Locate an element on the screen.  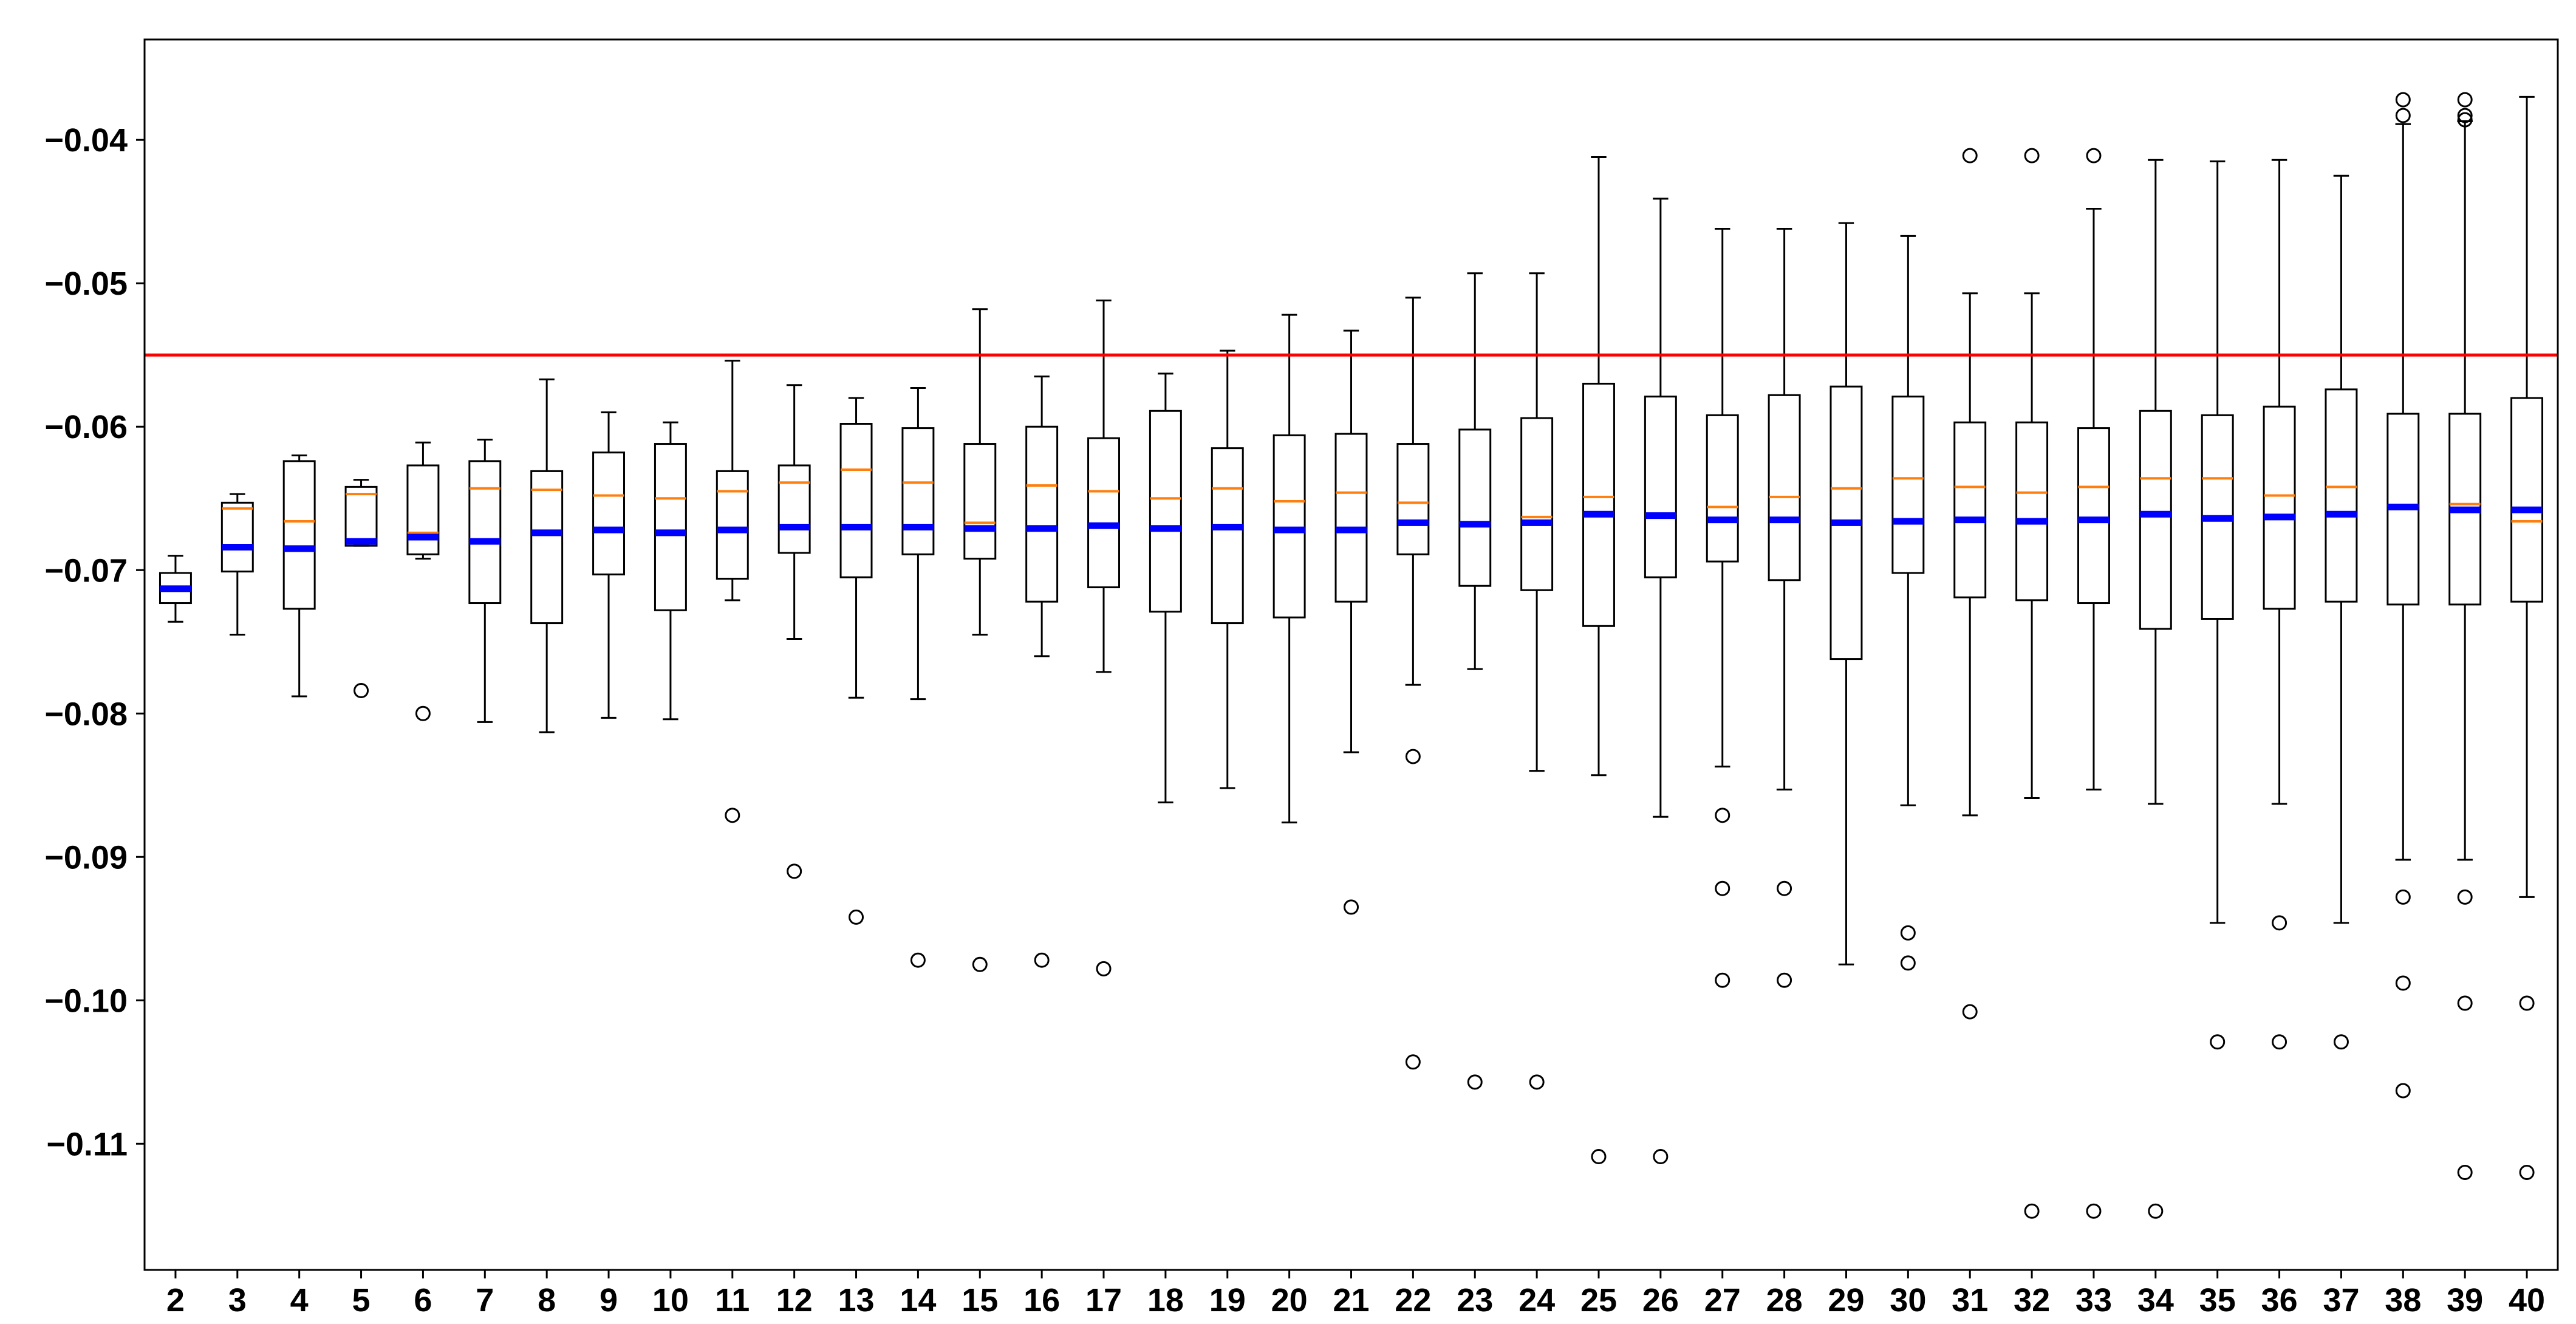
x-tick-label: 5 is located at coordinates (361, 1300).